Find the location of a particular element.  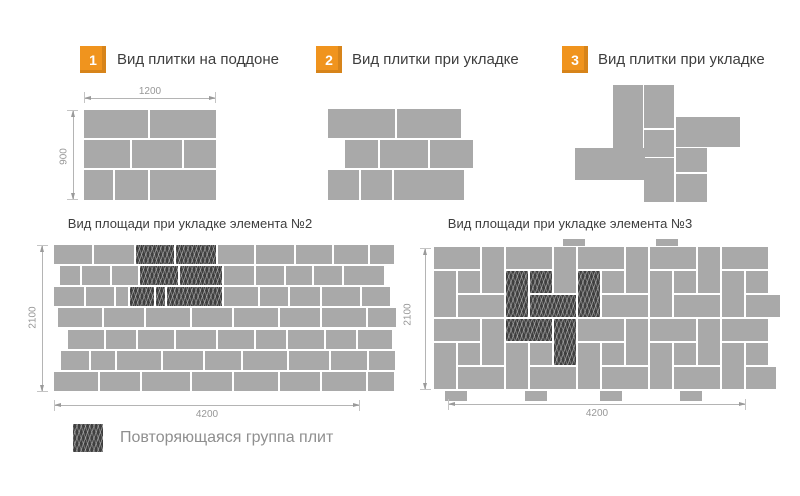

pallet-width-label: 1200 is located at coordinates (150, 91).